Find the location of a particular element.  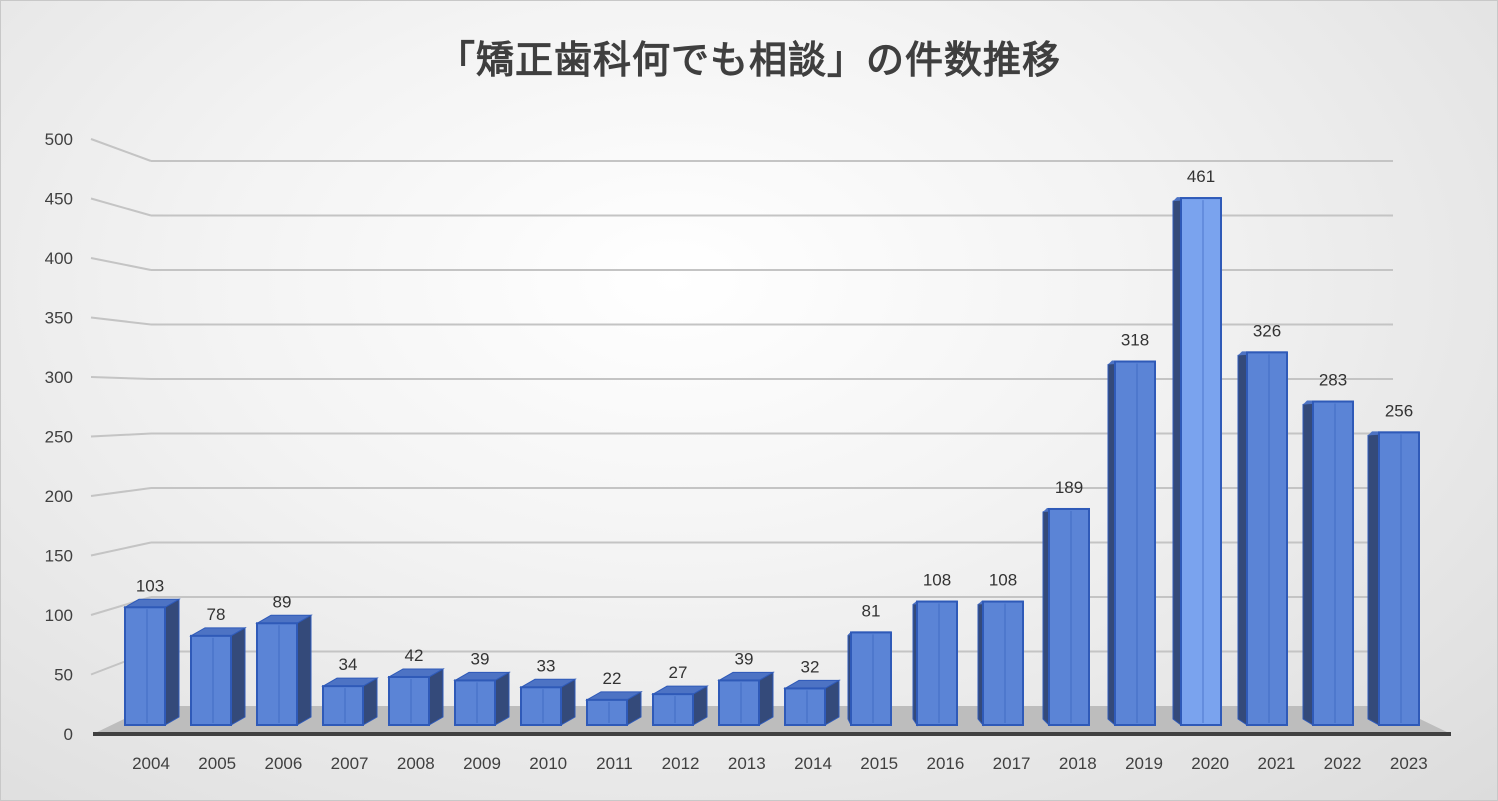

bar-2011 is located at coordinates (614, 708).